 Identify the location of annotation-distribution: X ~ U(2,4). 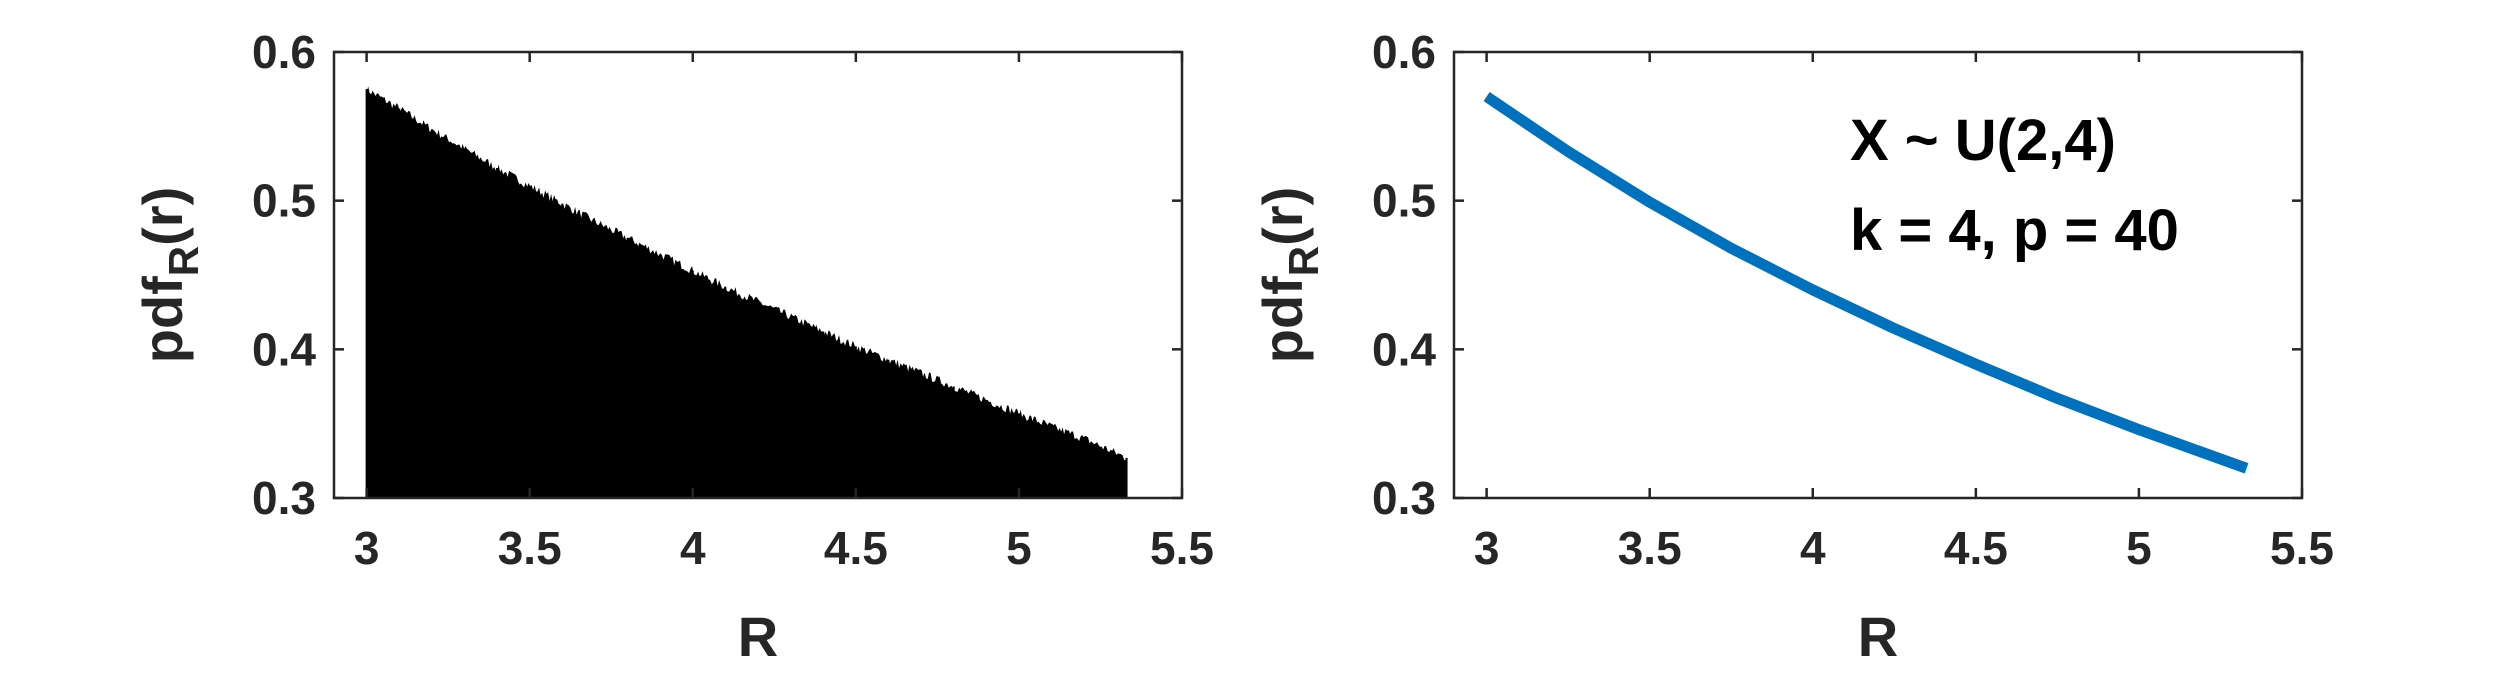
(1983, 140).